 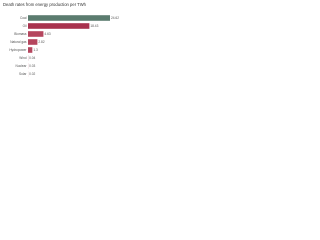 What do you see at coordinates (18, 50) in the screenshot?
I see `category-label: Hydropower` at bounding box center [18, 50].